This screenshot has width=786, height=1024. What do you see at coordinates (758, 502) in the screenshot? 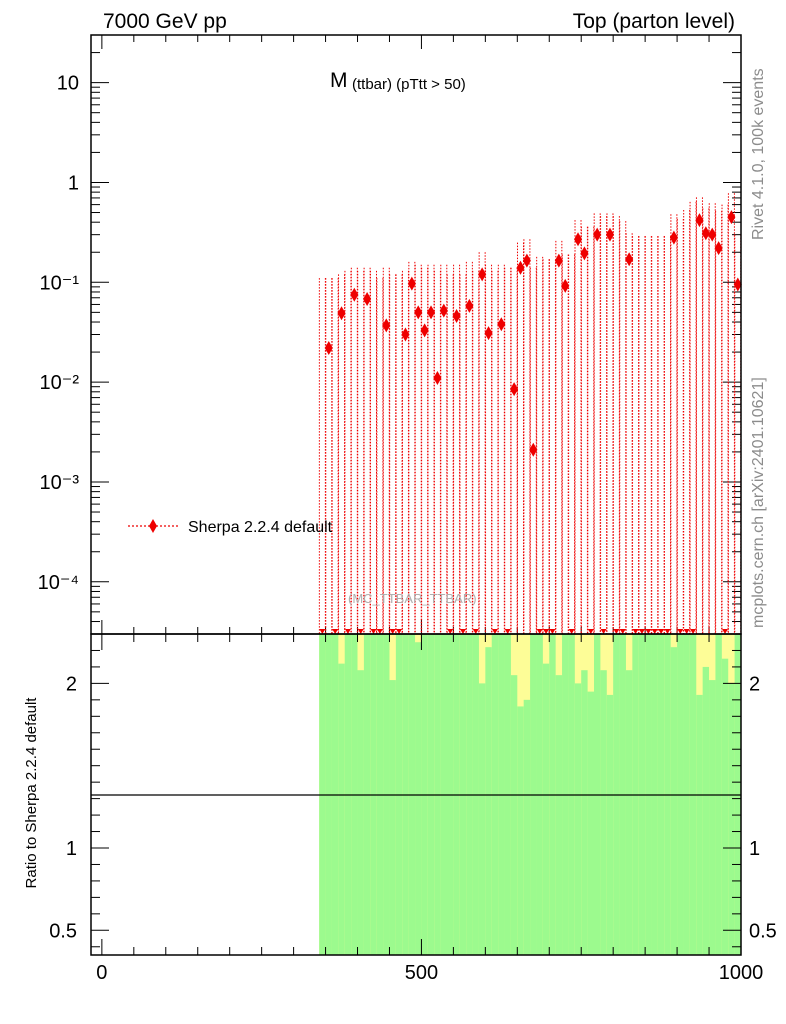
I see `mcplots-credit-label: mcplots.cern.ch [arXiv:2401.10621]` at bounding box center [758, 502].